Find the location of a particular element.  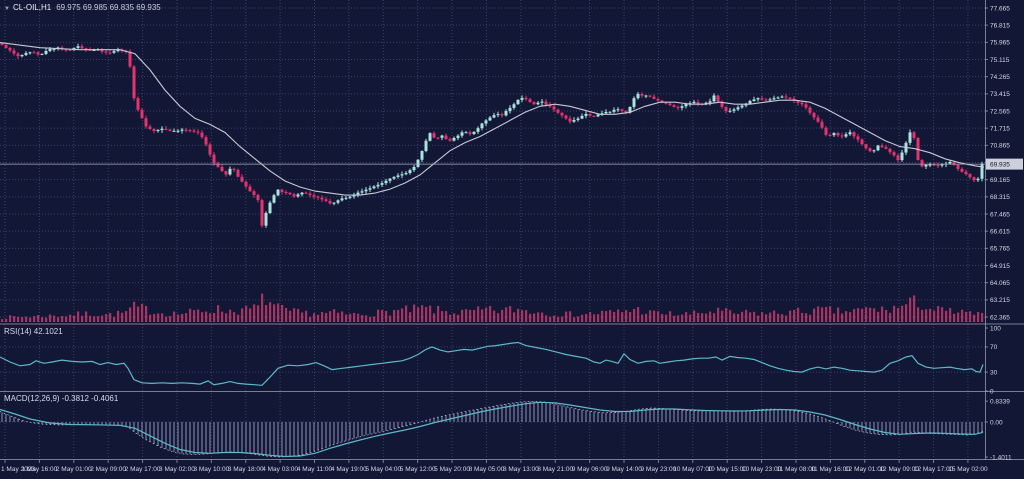

price-axis-label: 66.615 is located at coordinates (1000, 231).